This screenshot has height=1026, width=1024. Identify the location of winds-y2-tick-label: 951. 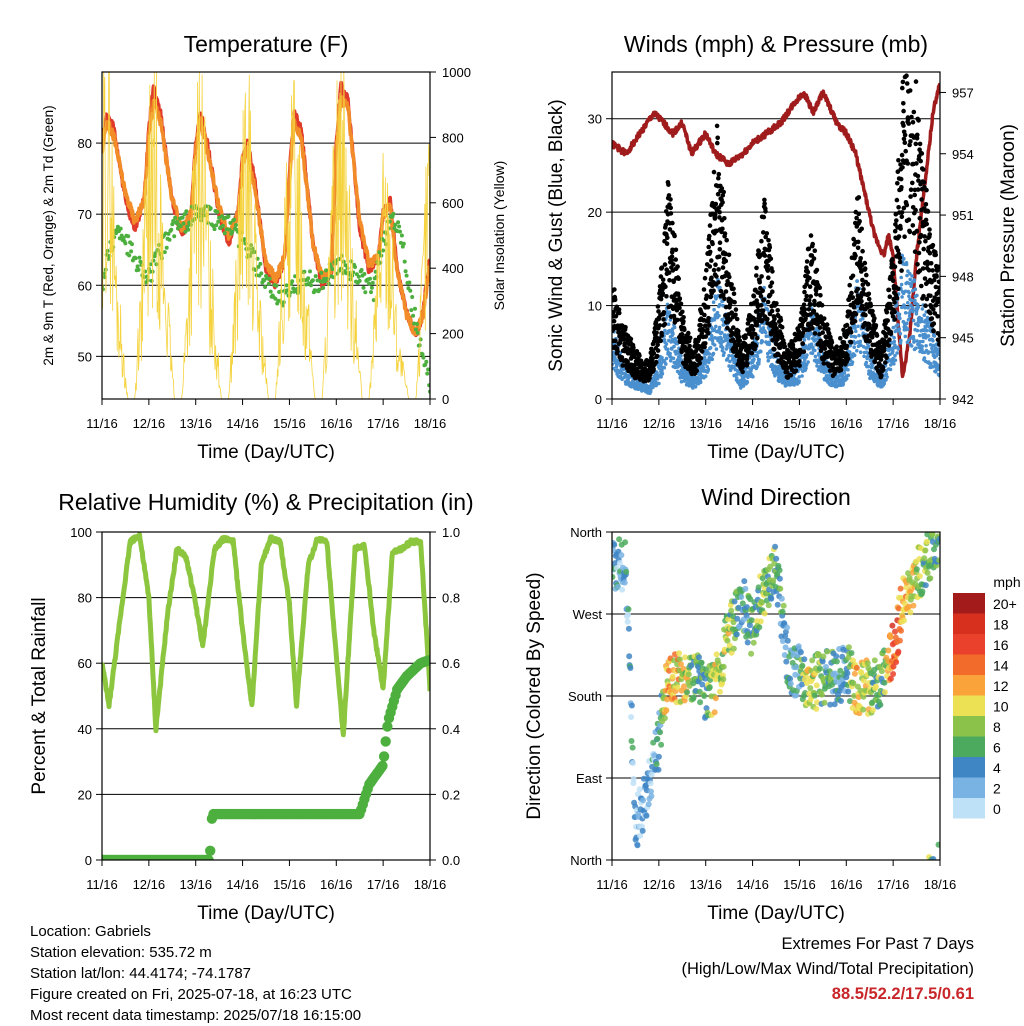
(963, 215).